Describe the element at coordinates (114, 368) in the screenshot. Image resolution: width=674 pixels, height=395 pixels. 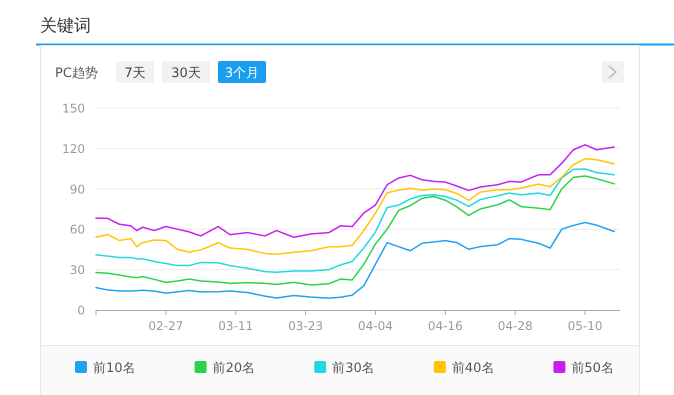
I see `legend-label: 前10名` at that location.